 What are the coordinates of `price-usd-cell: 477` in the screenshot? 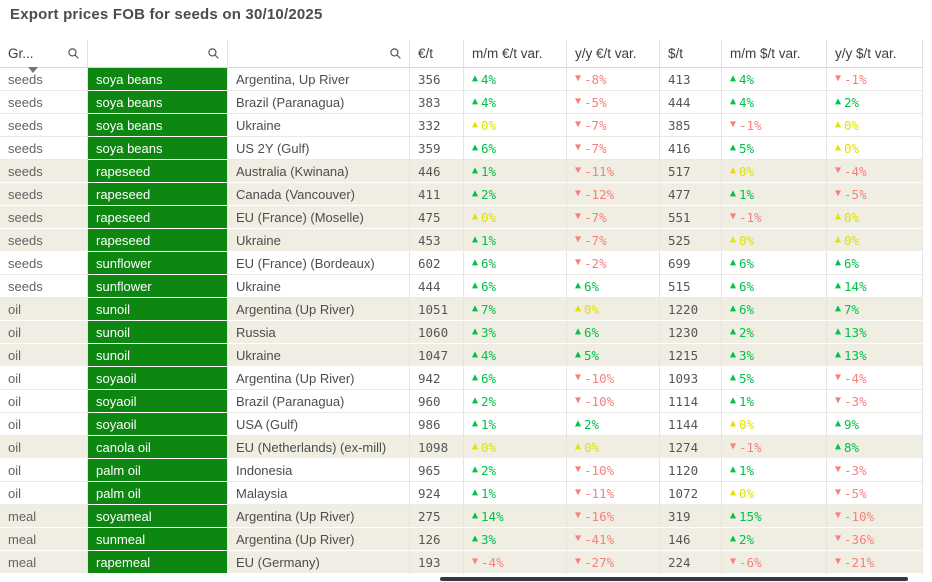 It's located at (691, 194).